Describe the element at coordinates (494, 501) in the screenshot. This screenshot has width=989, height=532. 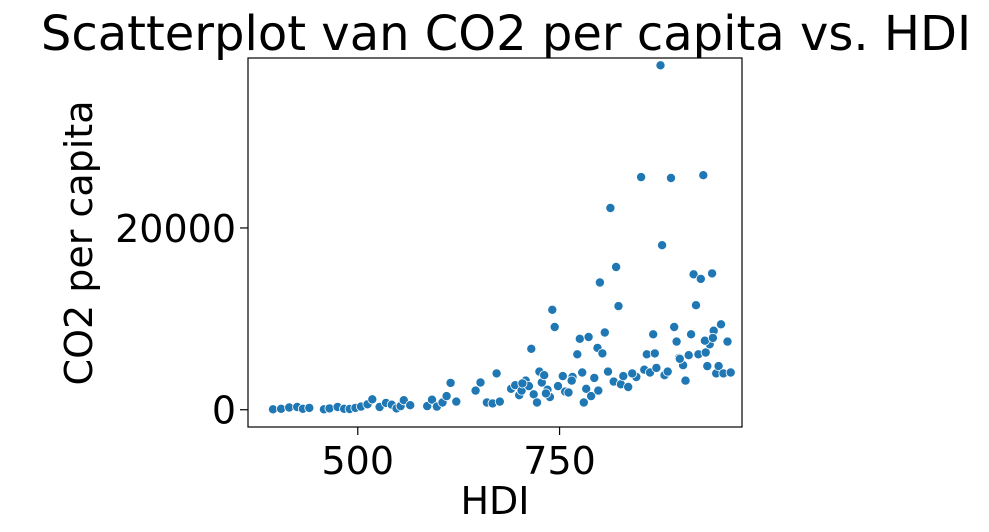
I see `x-axis-label: HDI` at that location.